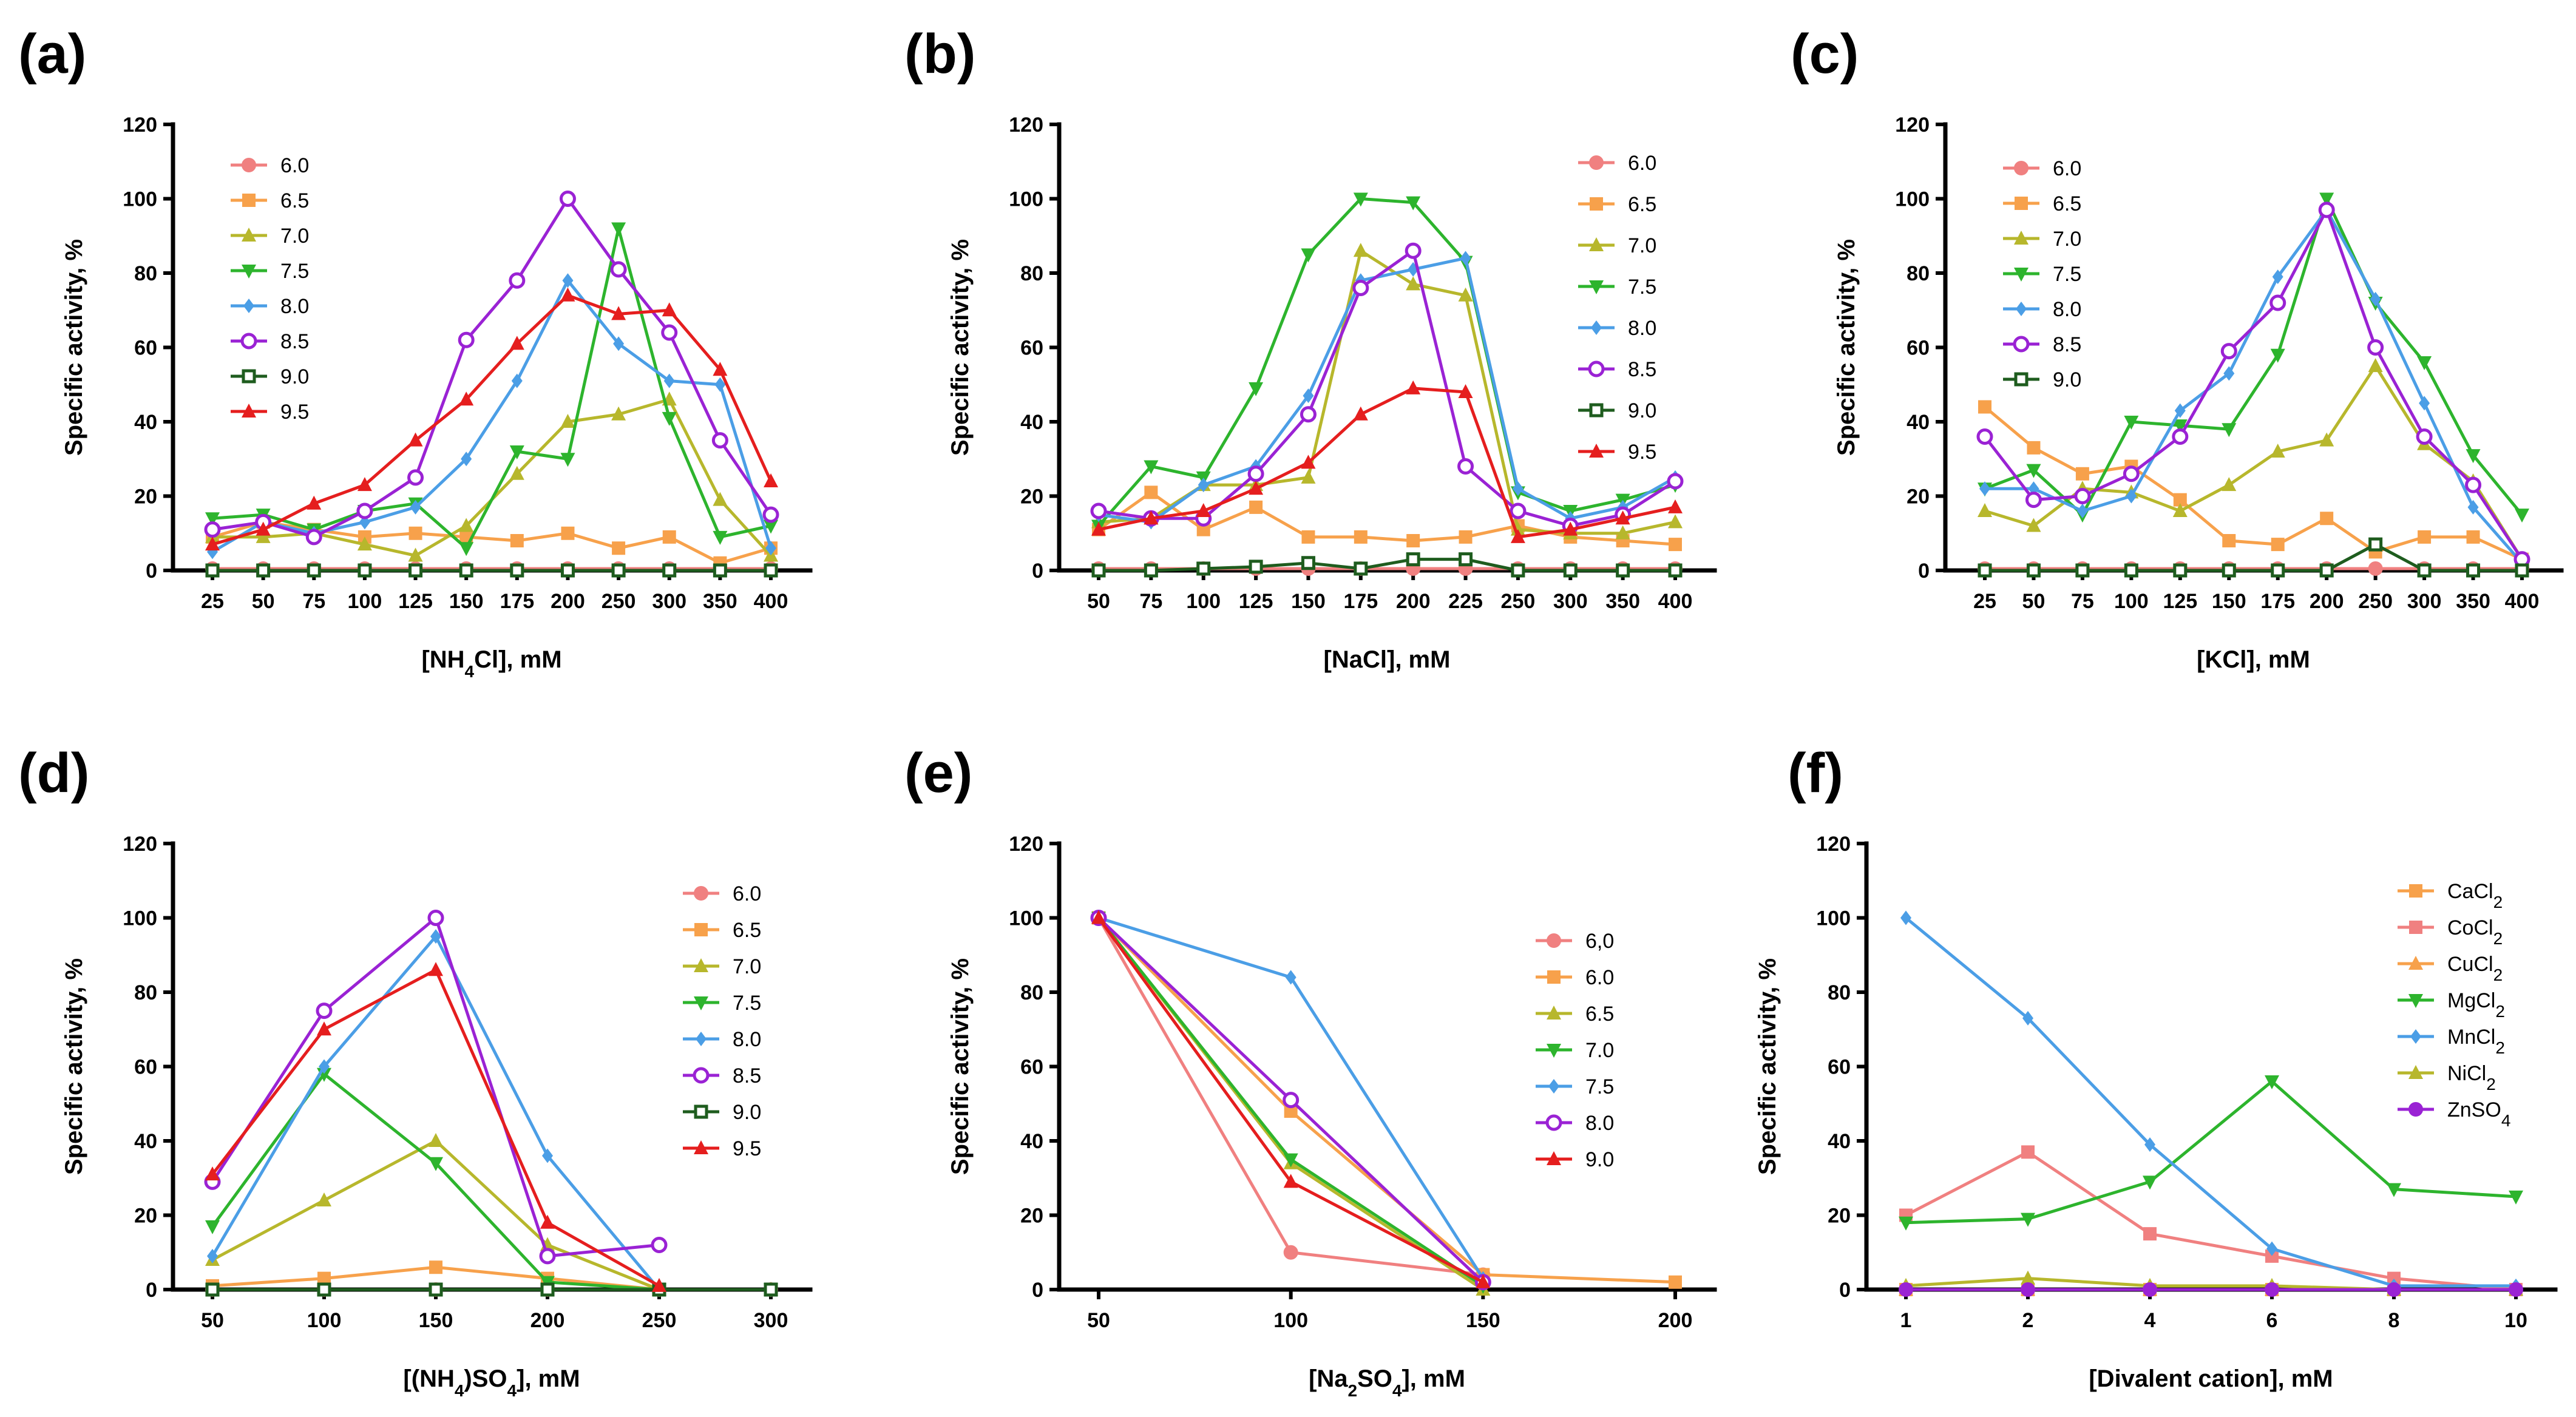 The width and height of the screenshot is (2576, 1417). Describe the element at coordinates (145, 348) in the screenshot. I see `y-tick-label: 60` at that location.